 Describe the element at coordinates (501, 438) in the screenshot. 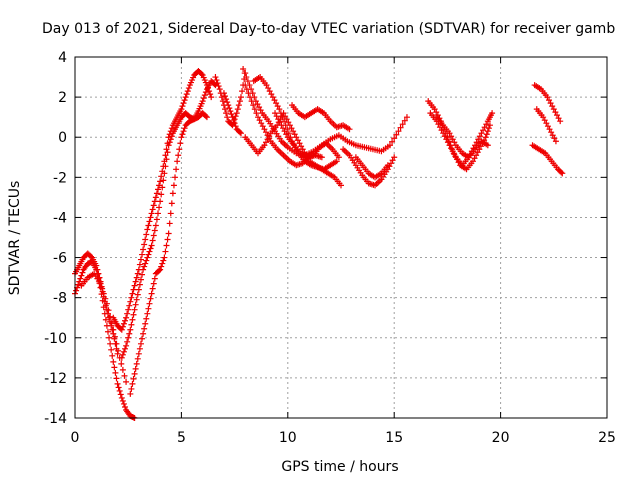

I see `x-tick-label: 20` at that location.